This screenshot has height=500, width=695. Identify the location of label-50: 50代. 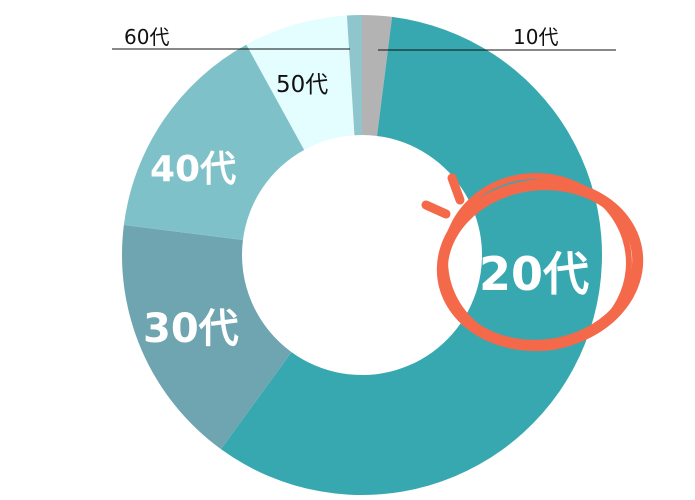
(302, 85).